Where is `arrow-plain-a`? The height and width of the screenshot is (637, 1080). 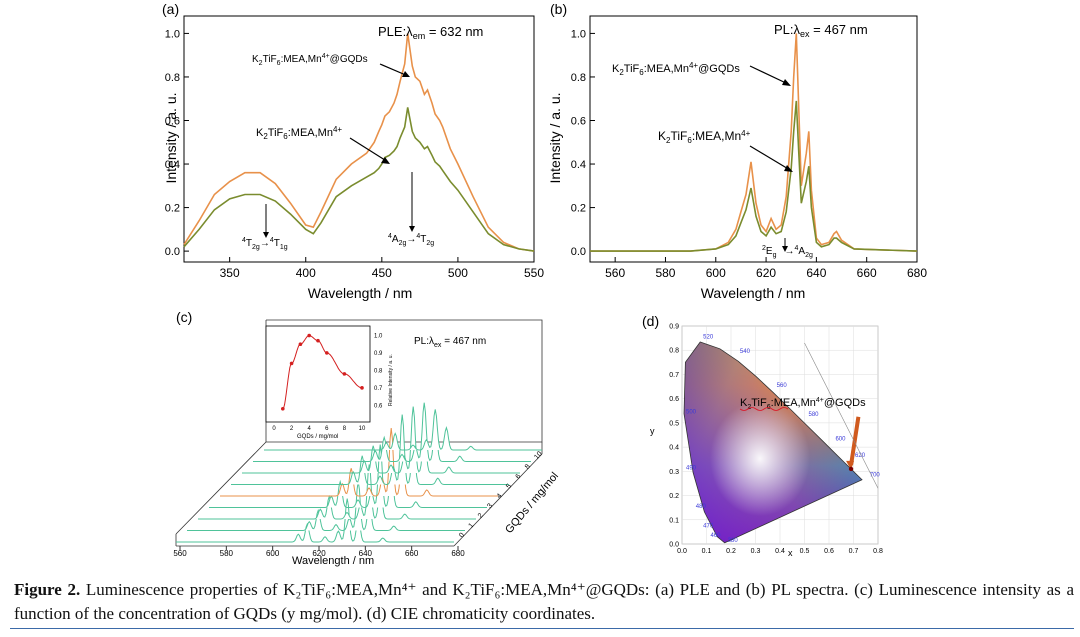 arrow-plain-a is located at coordinates (369, 150).